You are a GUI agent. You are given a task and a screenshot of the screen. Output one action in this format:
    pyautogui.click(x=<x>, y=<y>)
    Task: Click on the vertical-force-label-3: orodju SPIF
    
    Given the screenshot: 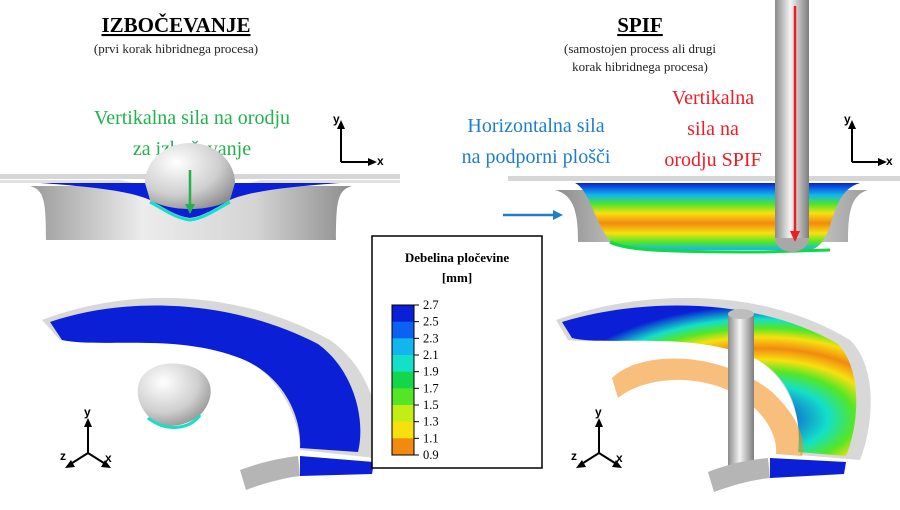 What is the action you would take?
    pyautogui.click(x=712, y=160)
    